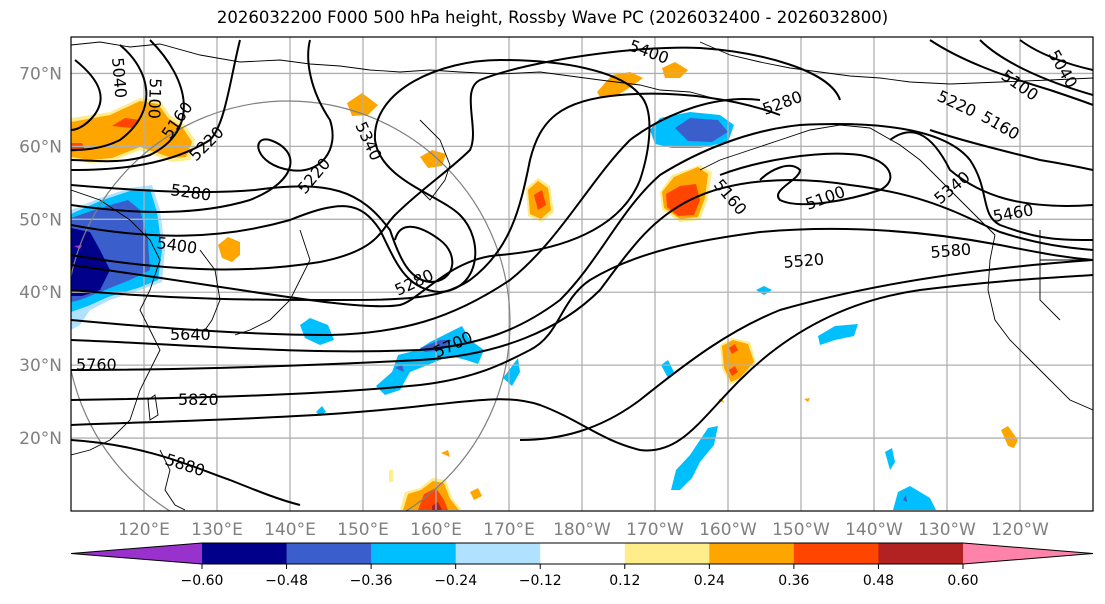 The width and height of the screenshot is (1105, 604). I want to click on colorbar-extend-max, so click(1028, 553).